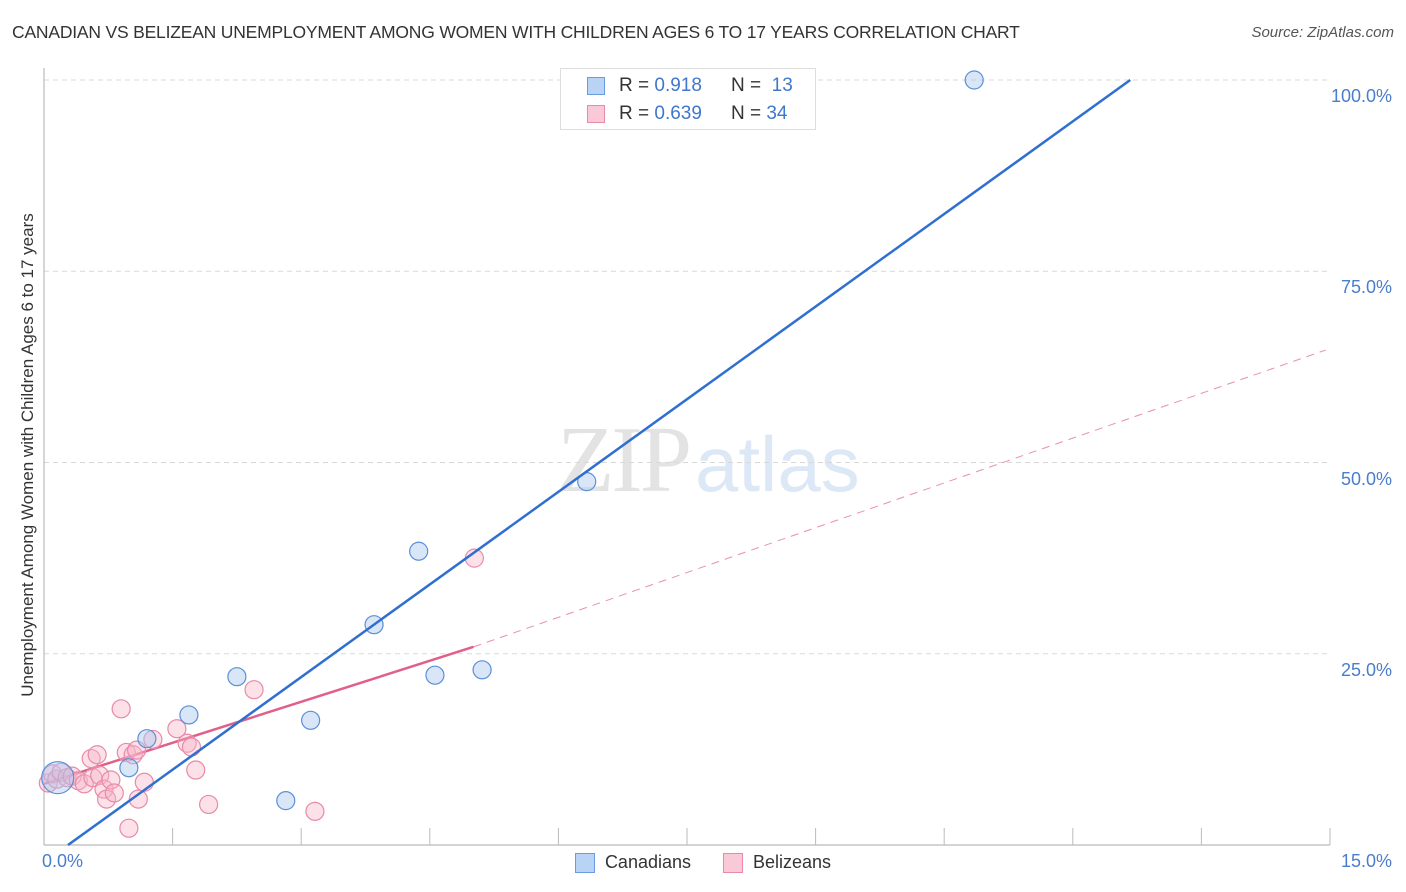  Describe the element at coordinates (624, 460) in the screenshot. I see `watermark-zip: ZIP` at that location.